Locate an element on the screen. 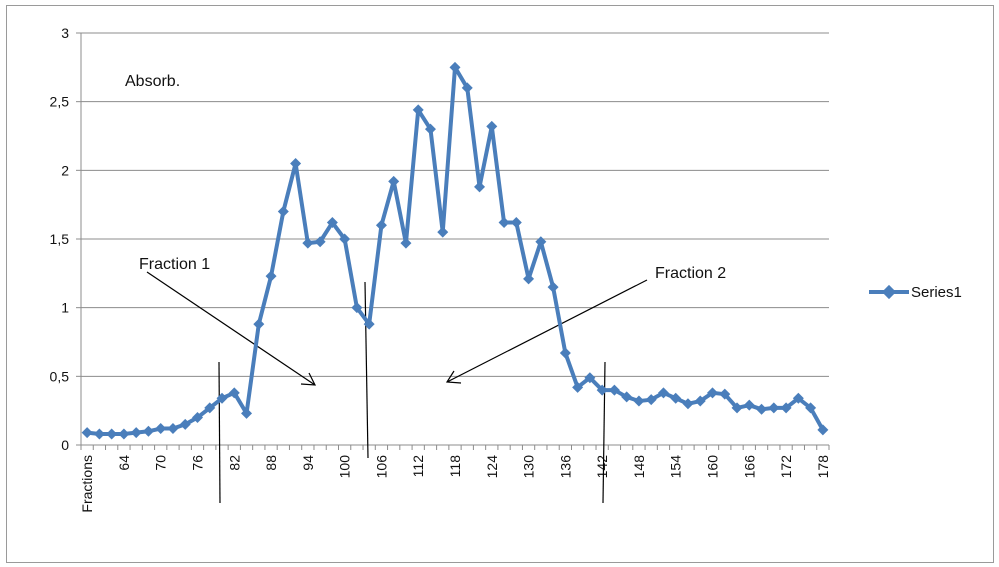 This screenshot has height=567, width=999. x-tick-label-2: 70 is located at coordinates (161, 463).